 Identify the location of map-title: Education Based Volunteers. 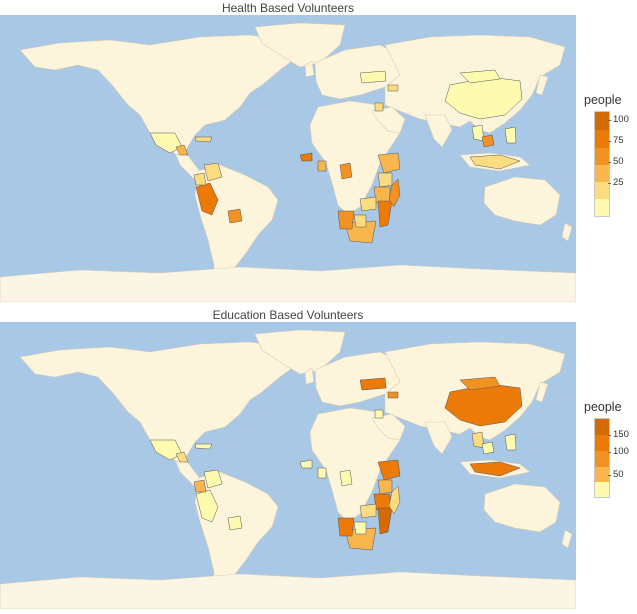
(288, 315).